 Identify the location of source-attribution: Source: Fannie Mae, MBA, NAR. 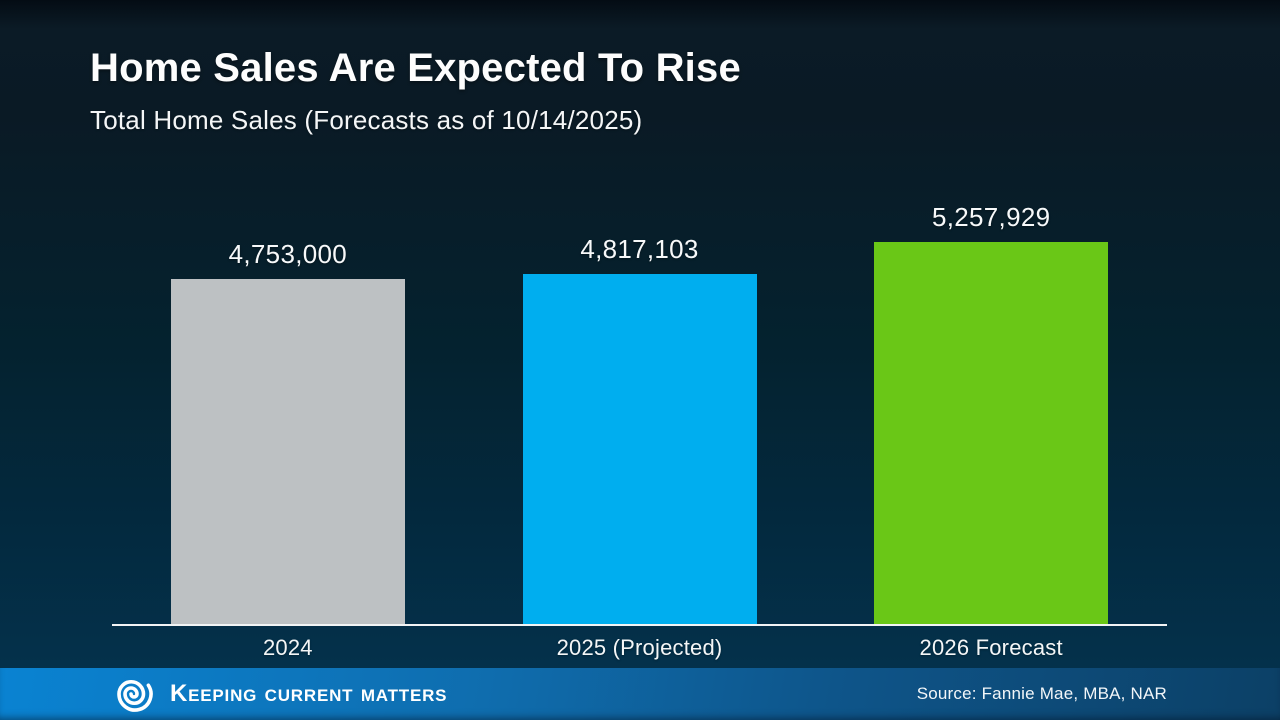
(1041, 693).